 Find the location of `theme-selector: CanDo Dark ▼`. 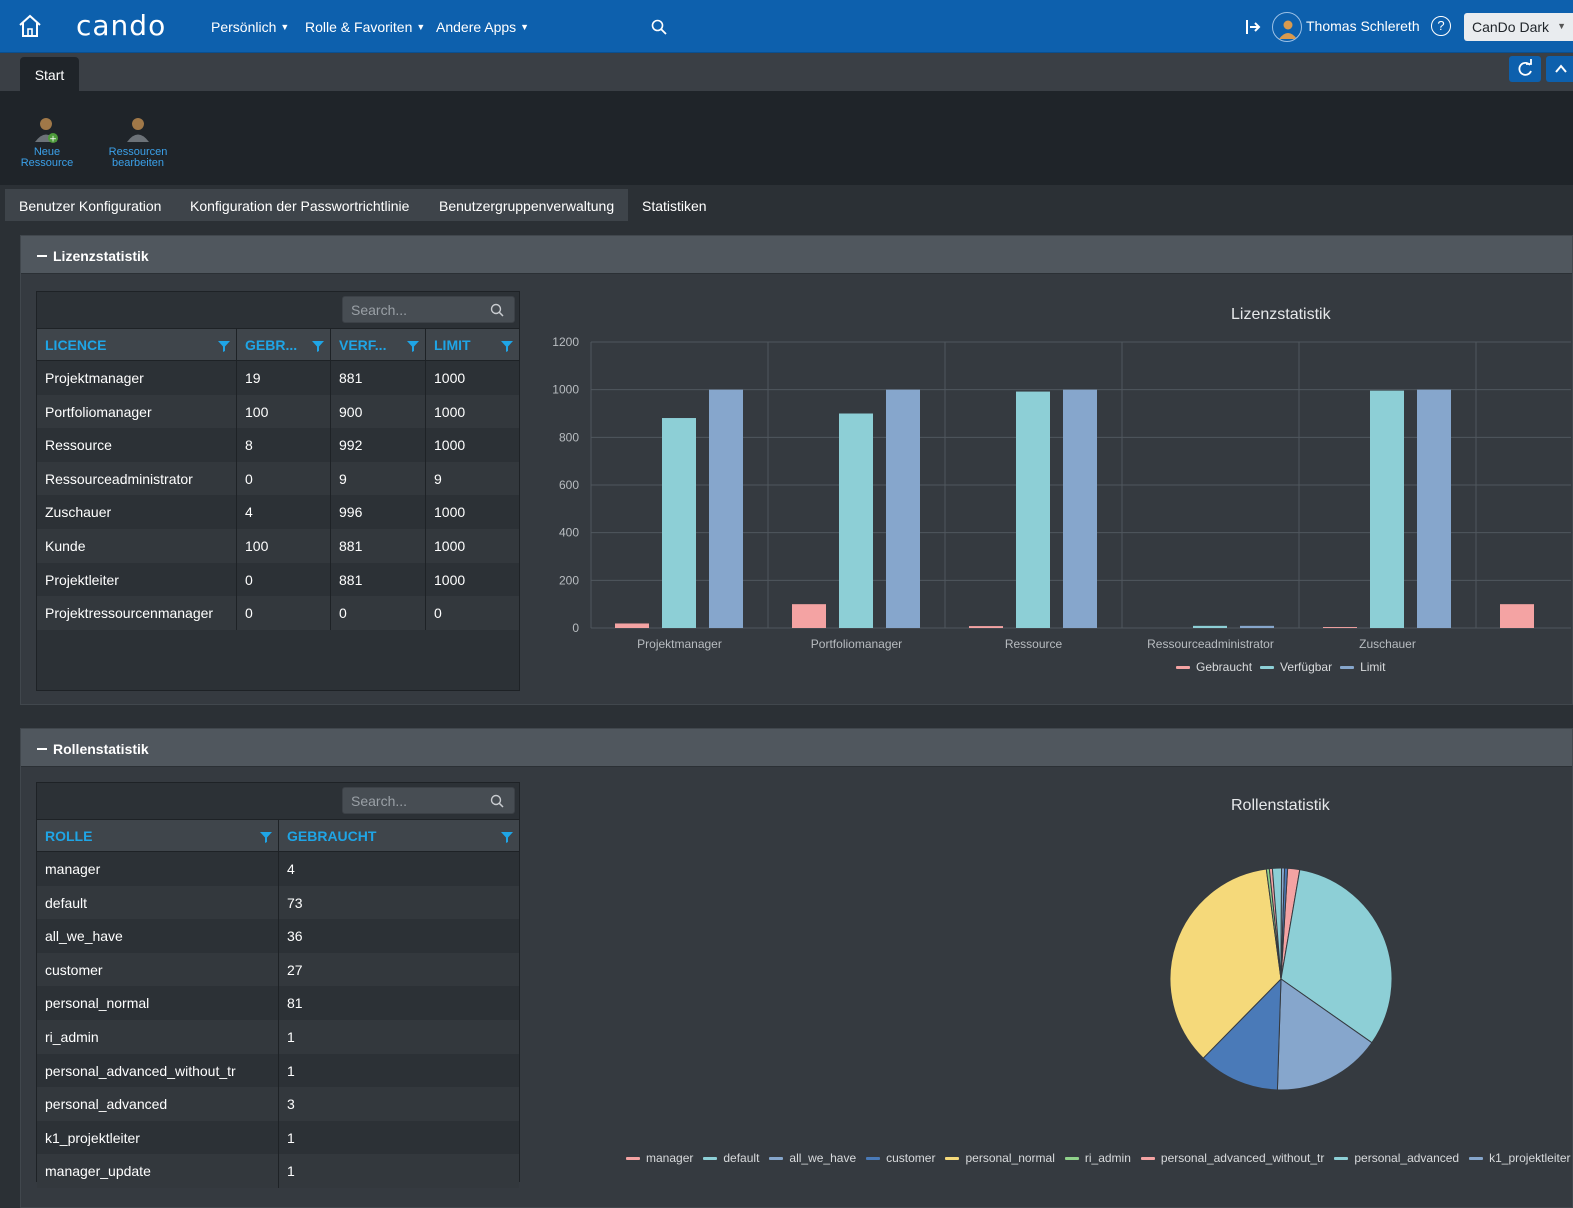

theme-selector: CanDo Dark ▼ is located at coordinates (1518, 27).